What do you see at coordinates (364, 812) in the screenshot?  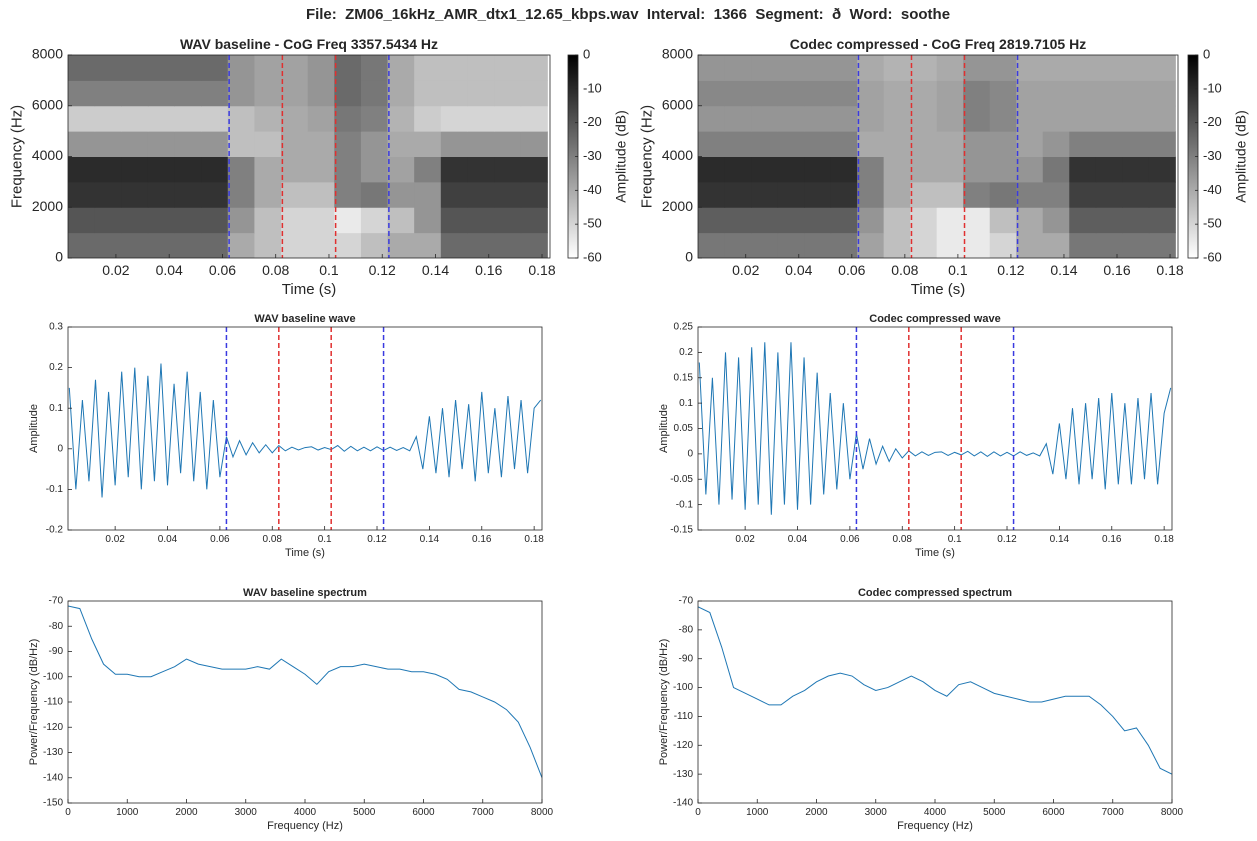 I see `x-tick-label: 5000` at bounding box center [364, 812].